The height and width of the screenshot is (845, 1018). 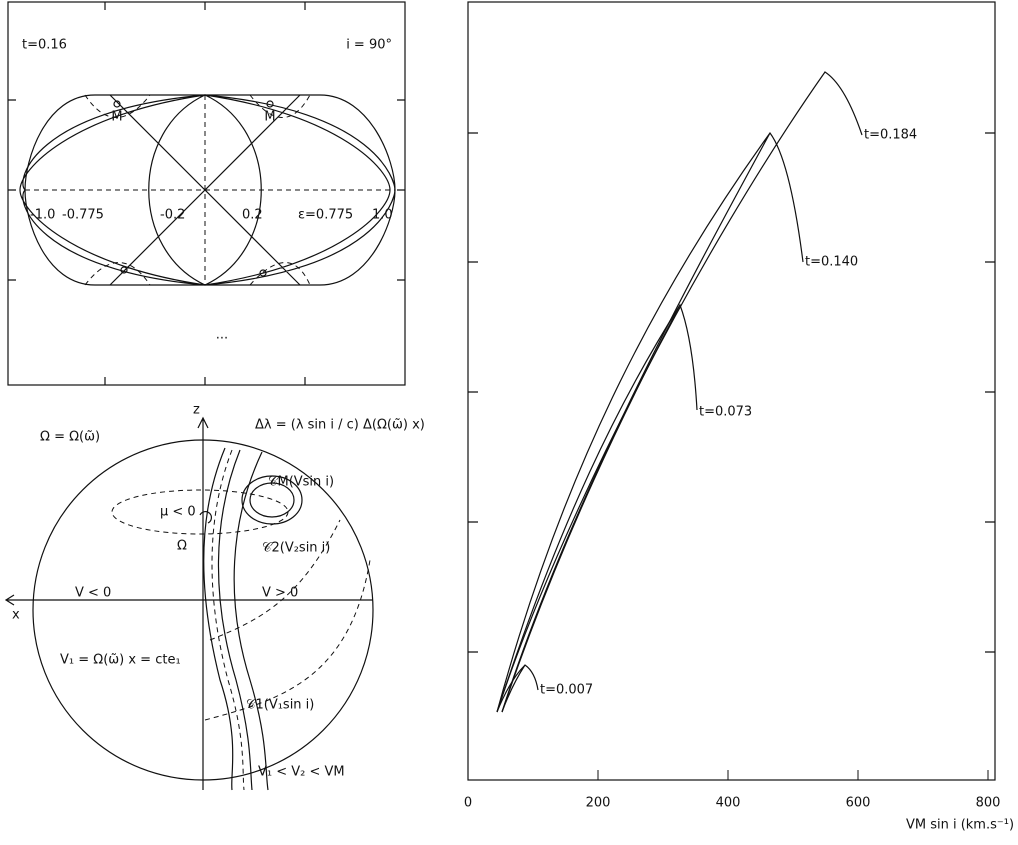 I want to click on z-label: z, so click(x=196, y=410).